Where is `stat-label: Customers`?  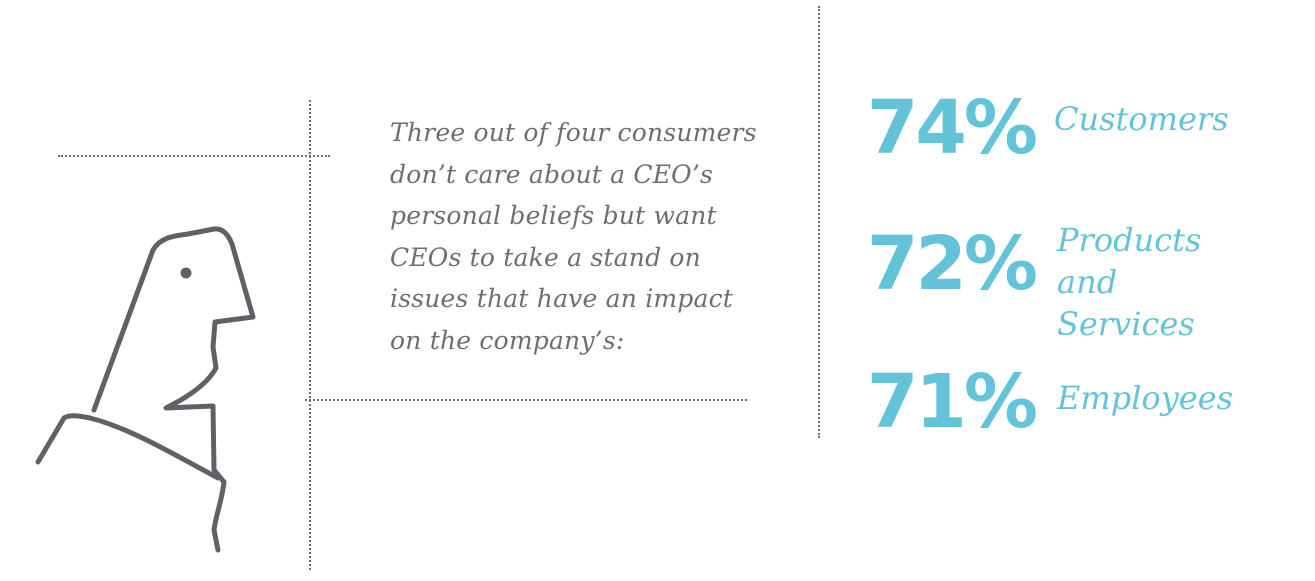 stat-label: Customers is located at coordinates (1141, 119).